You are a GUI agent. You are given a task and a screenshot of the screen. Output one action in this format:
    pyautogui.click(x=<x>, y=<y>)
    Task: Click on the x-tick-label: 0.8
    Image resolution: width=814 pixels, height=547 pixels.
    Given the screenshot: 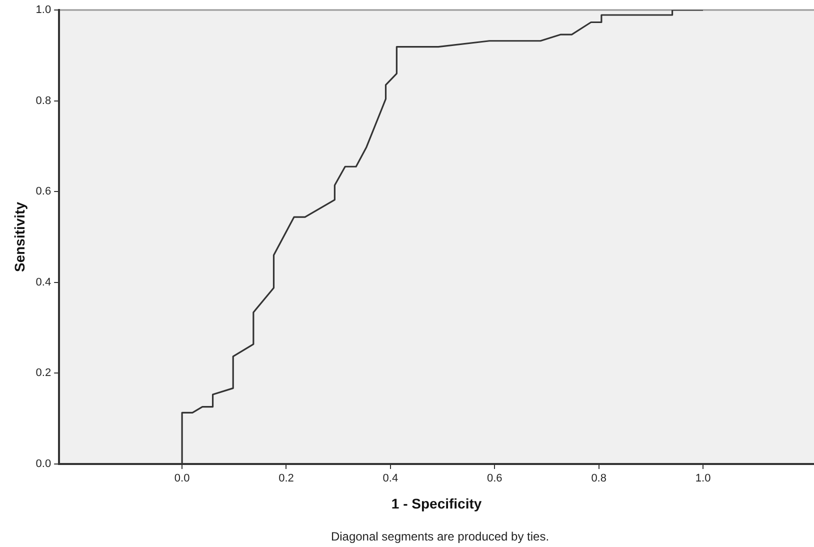 What is the action you would take?
    pyautogui.click(x=598, y=478)
    